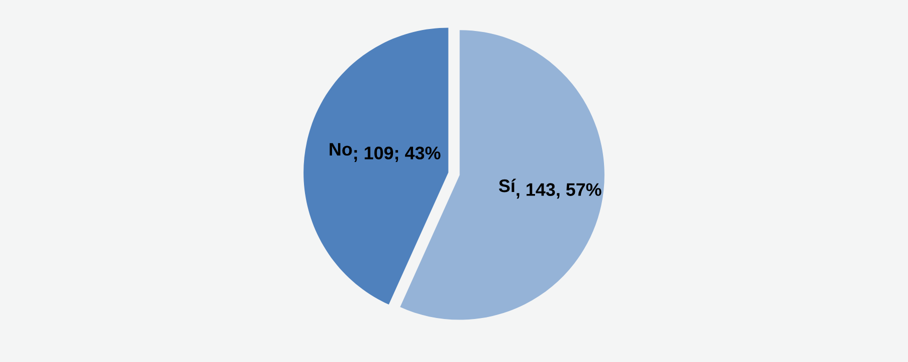 Image resolution: width=908 pixels, height=362 pixels. Describe the element at coordinates (559, 191) in the screenshot. I see `data-label: , 143, 57%` at that location.